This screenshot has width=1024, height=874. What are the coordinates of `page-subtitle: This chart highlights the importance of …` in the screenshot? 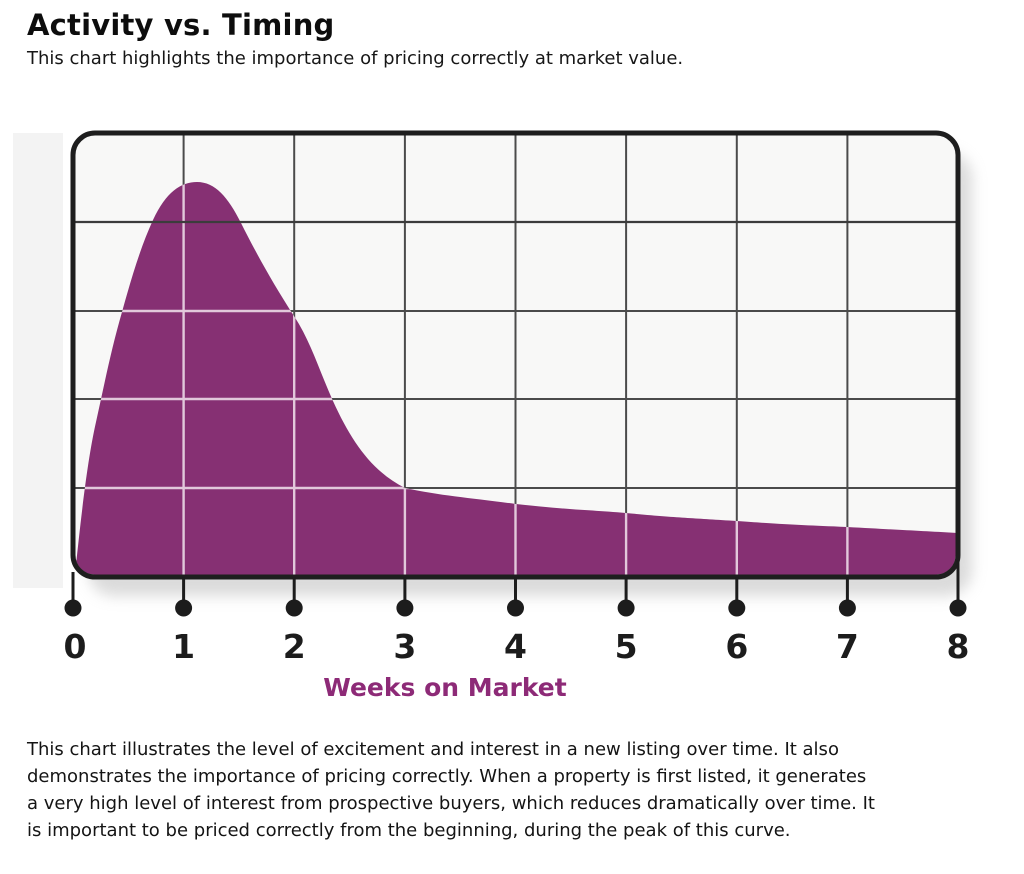 It's located at (355, 58).